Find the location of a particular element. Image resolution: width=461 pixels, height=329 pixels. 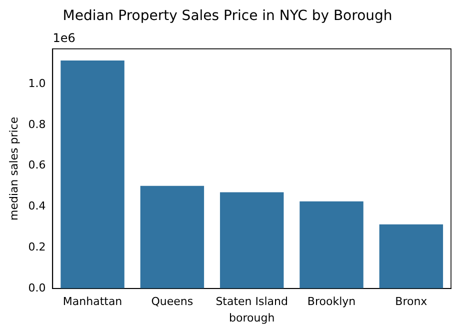

y-tick-label: 0.4 is located at coordinates (37, 206).